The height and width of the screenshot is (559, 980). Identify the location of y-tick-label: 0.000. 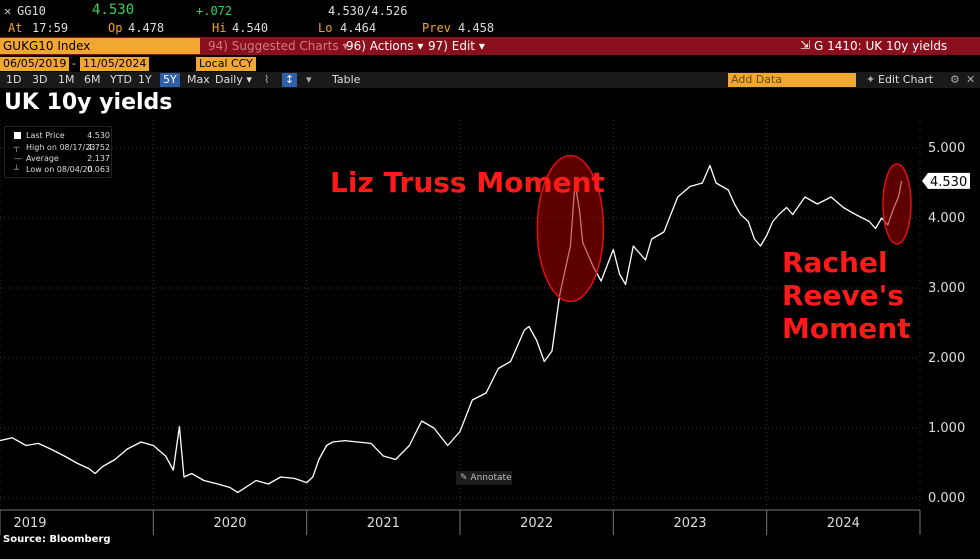
(946, 498).